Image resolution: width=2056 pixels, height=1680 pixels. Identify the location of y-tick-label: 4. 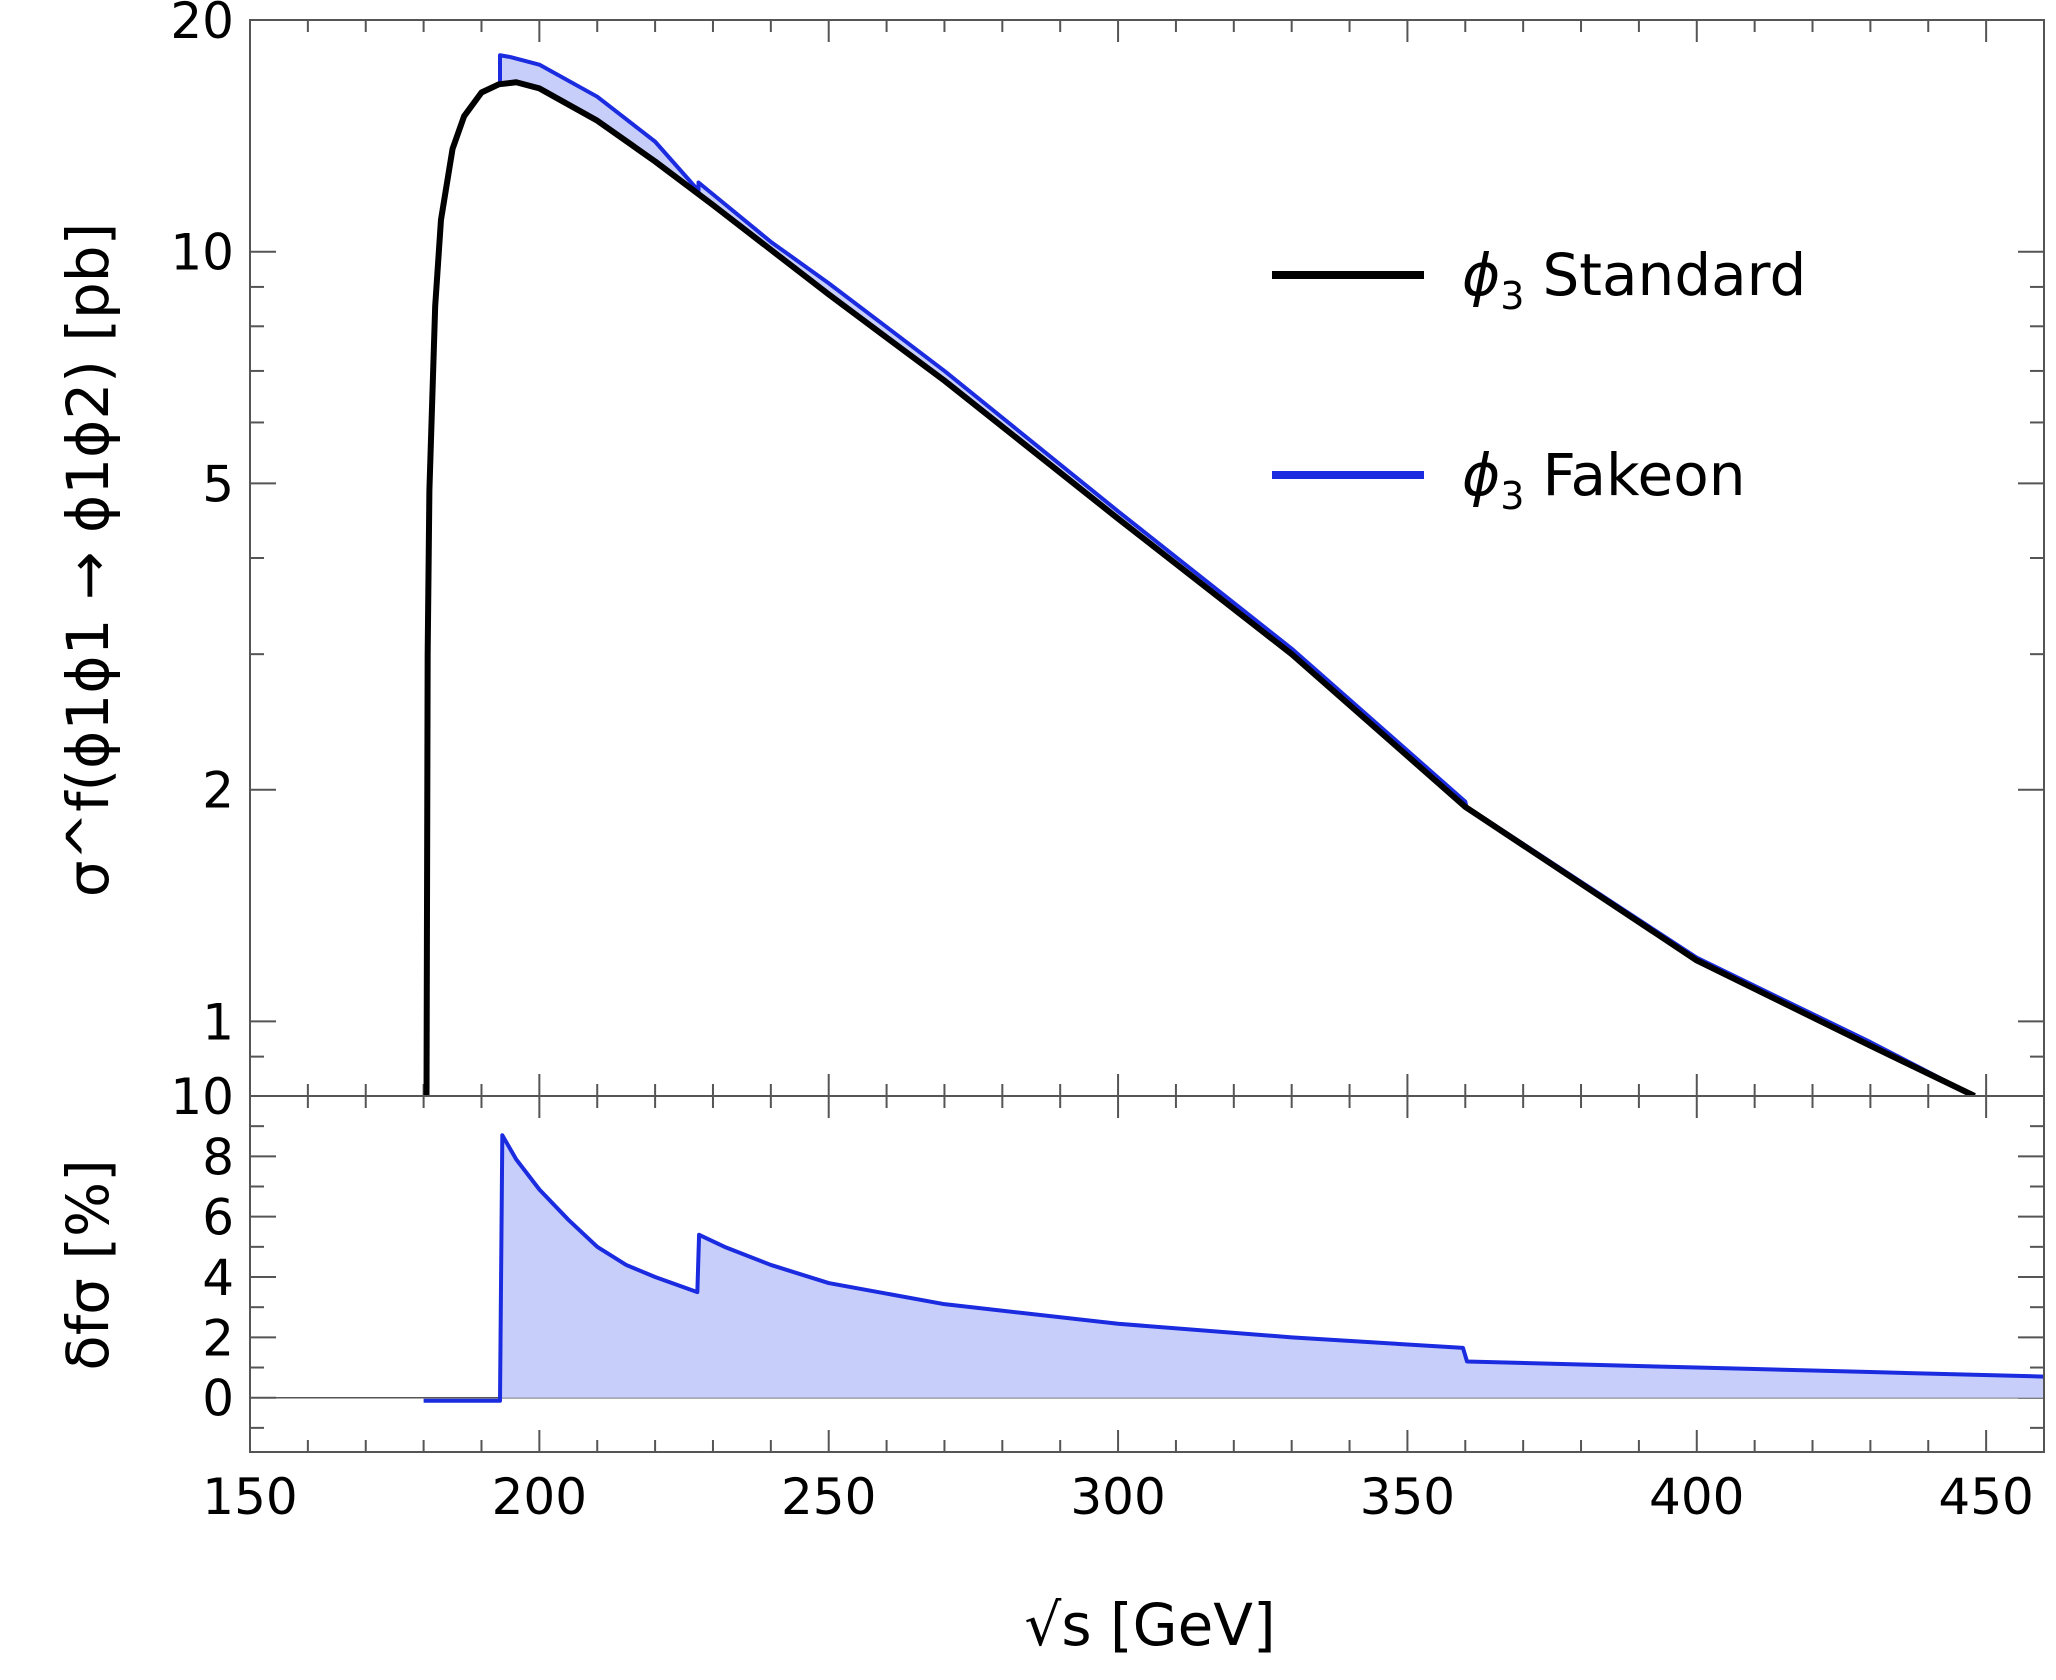
(218, 1278).